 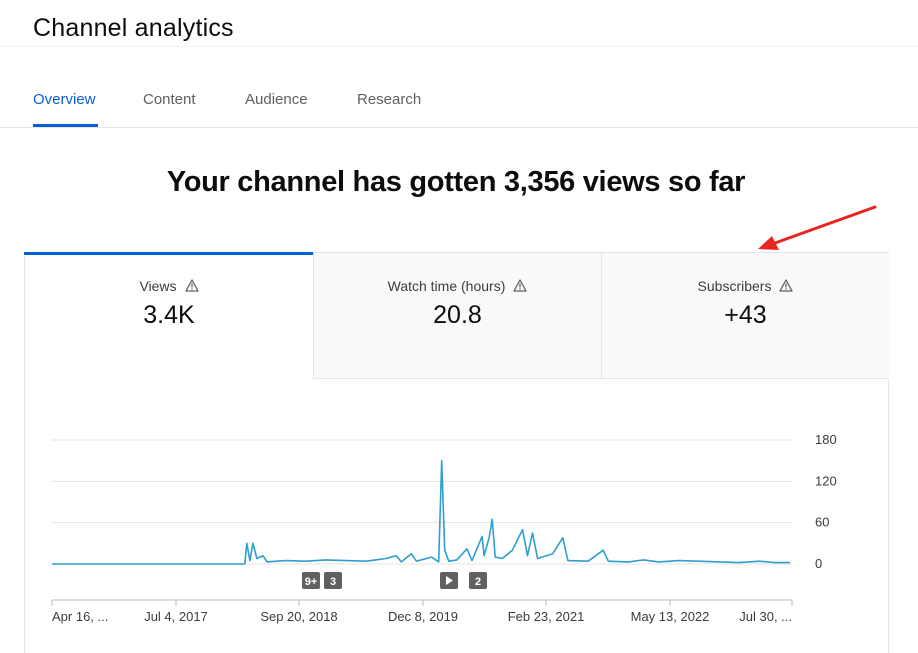 What do you see at coordinates (64, 99) in the screenshot?
I see `tab-overview: Overview` at bounding box center [64, 99].